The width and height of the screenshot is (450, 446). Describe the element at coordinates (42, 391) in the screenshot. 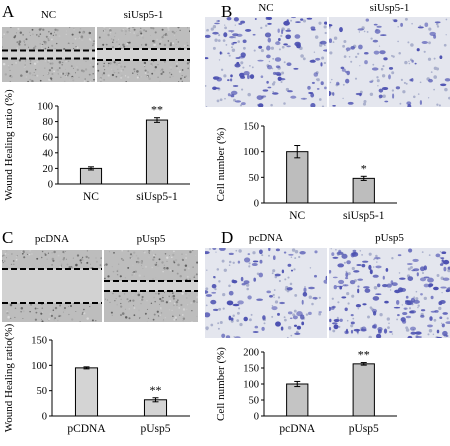

I see `y-tick-label: 50` at that location.